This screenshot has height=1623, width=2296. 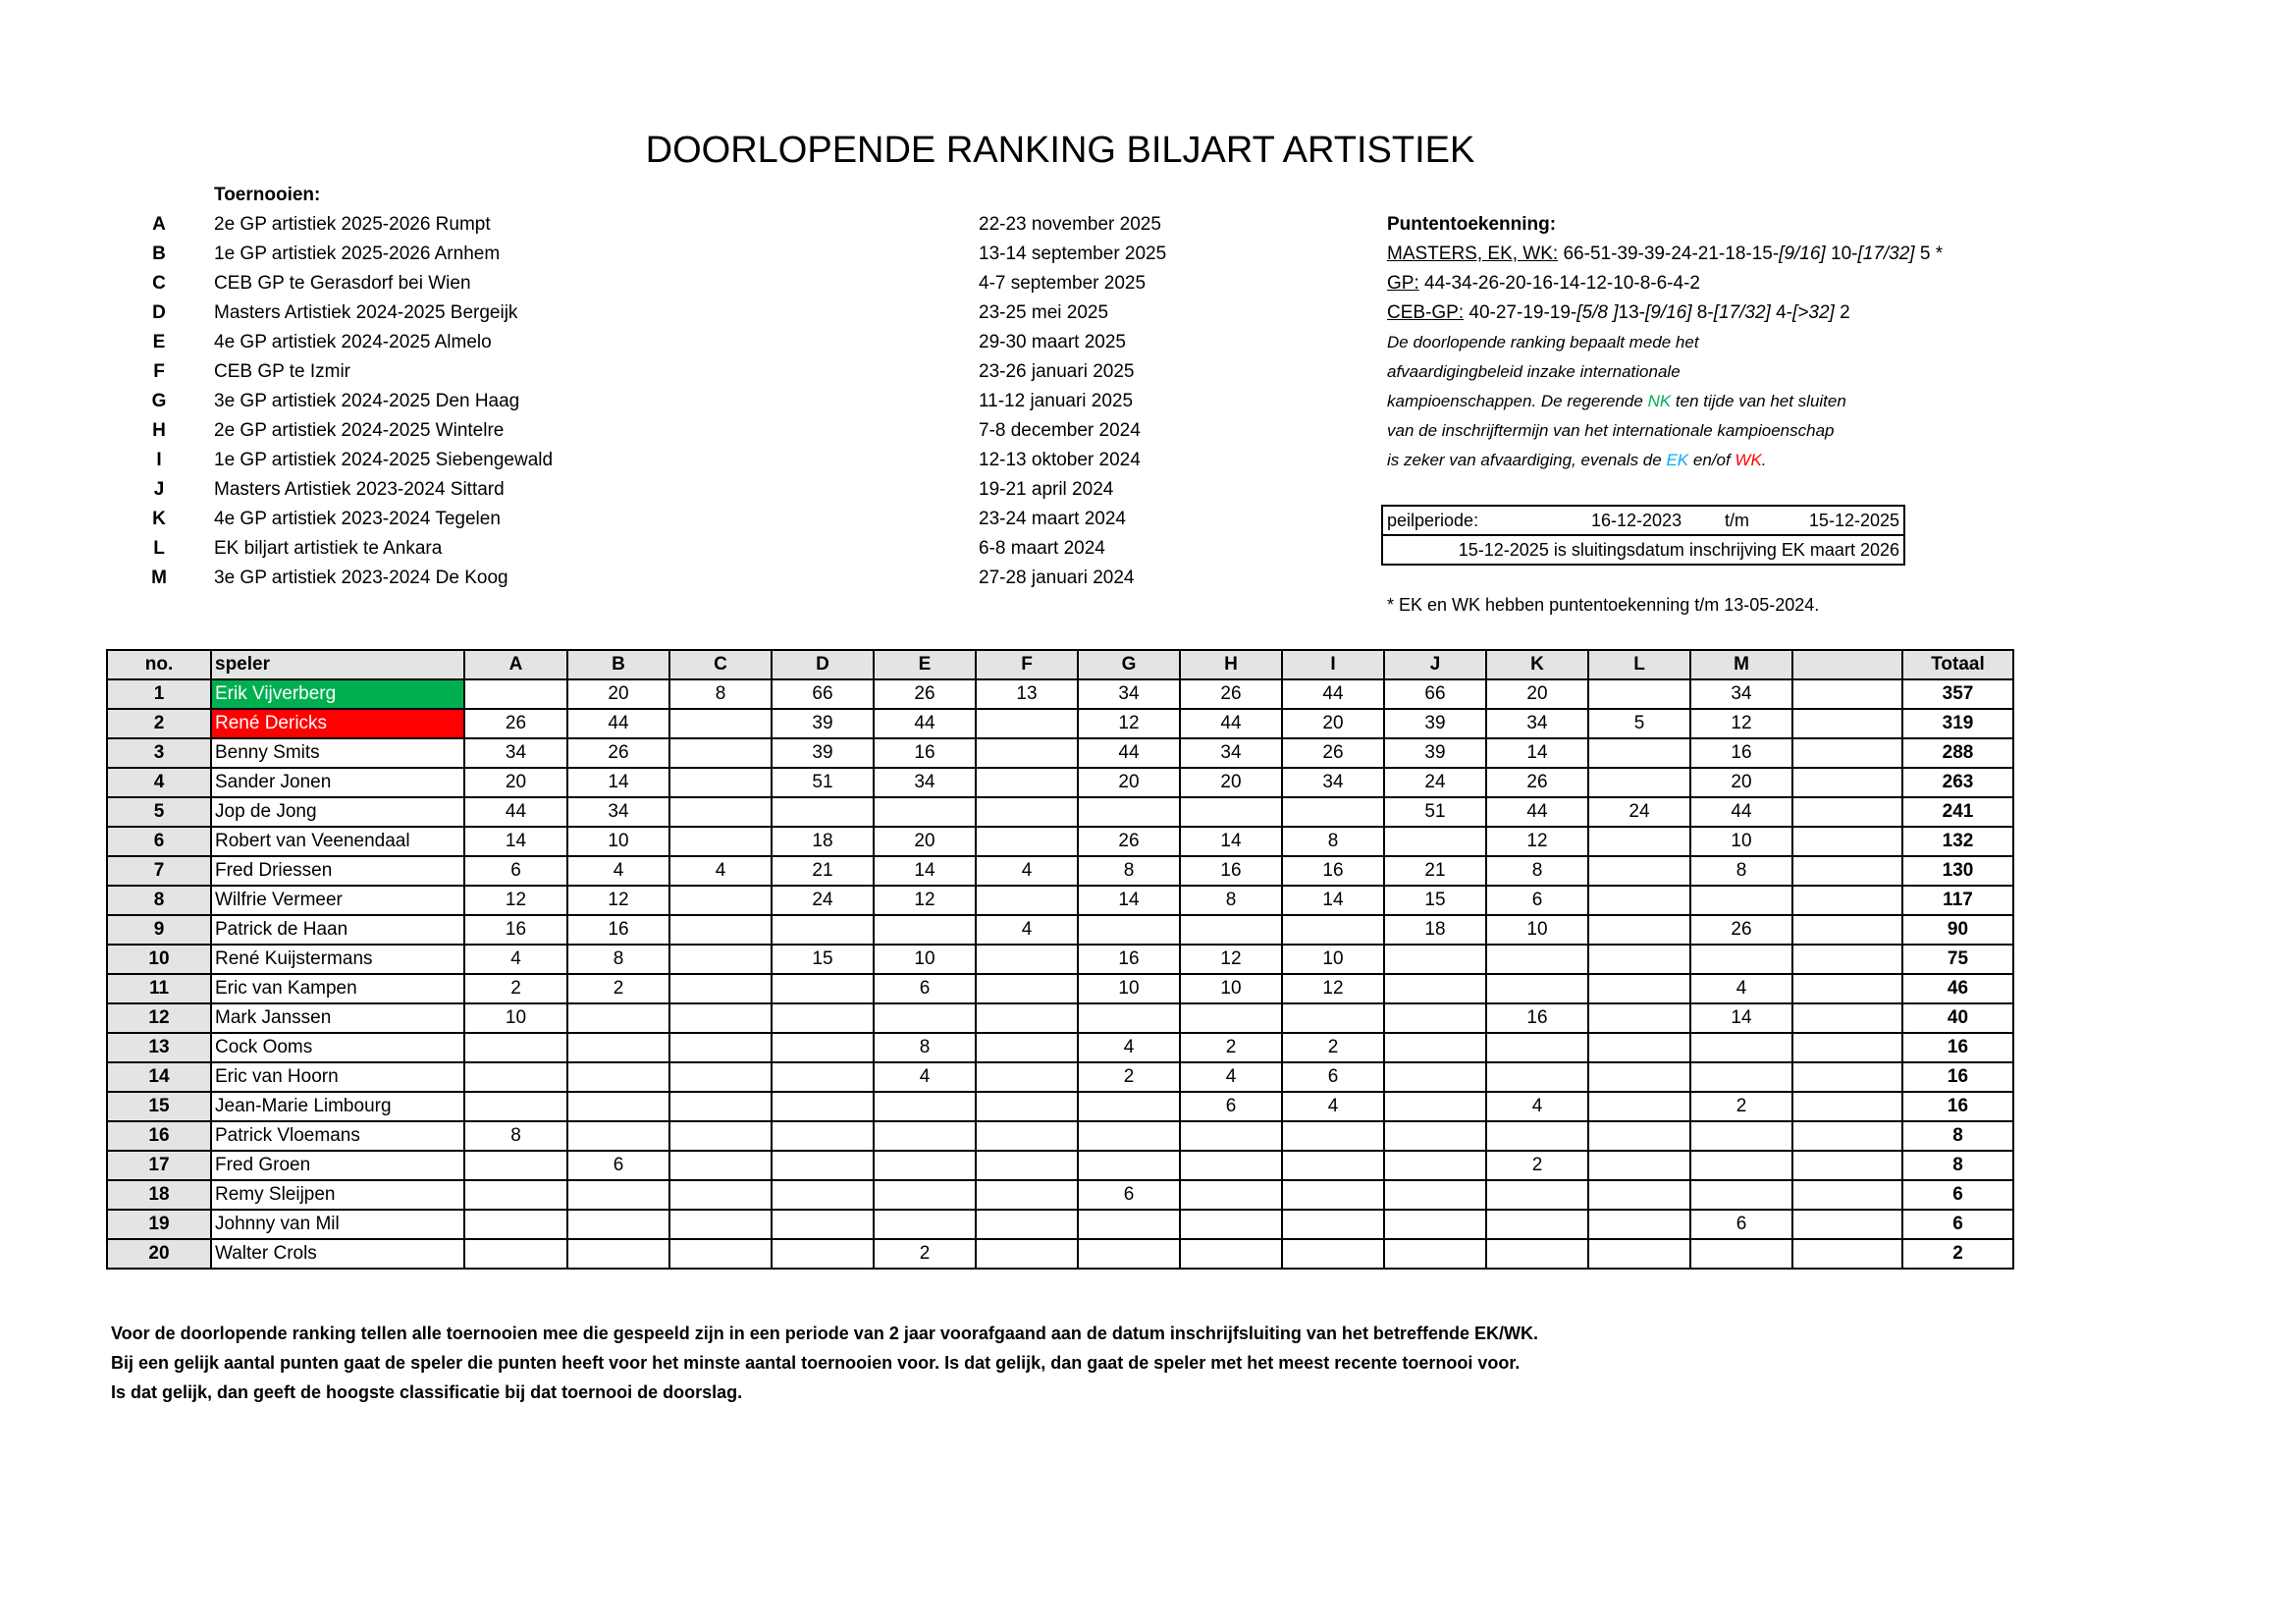 I want to click on score-cell: 21, so click(x=823, y=871).